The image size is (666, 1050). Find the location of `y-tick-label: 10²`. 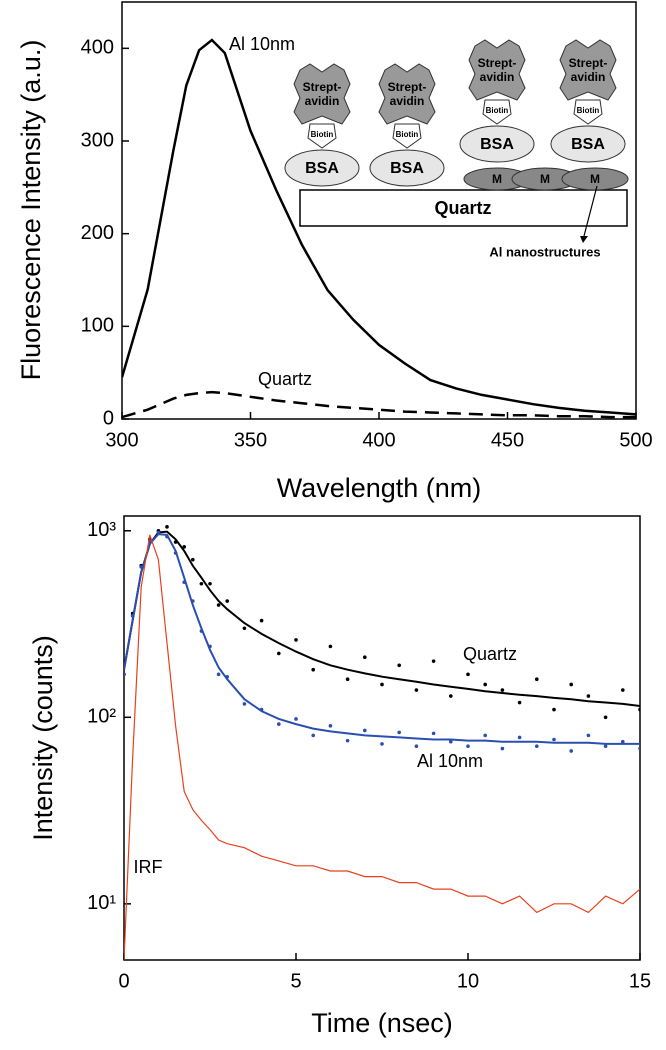

y-tick-label: 10² is located at coordinates (101, 717).